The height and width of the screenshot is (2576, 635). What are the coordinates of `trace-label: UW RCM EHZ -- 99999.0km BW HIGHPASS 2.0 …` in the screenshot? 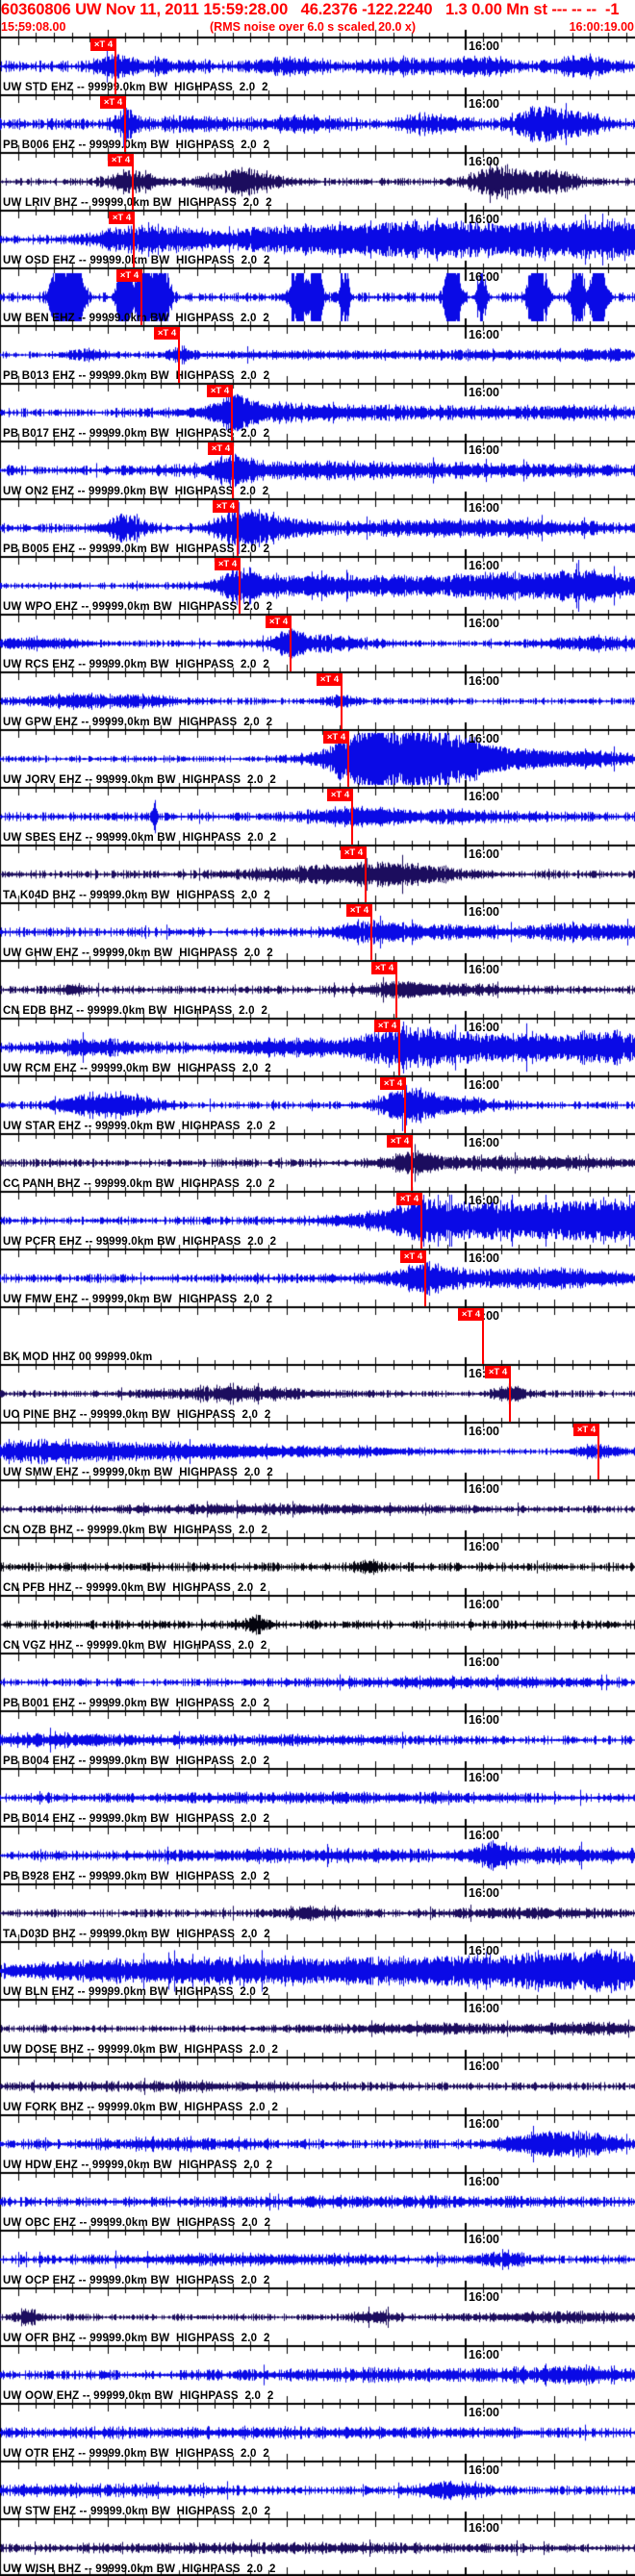 It's located at (137, 1068).